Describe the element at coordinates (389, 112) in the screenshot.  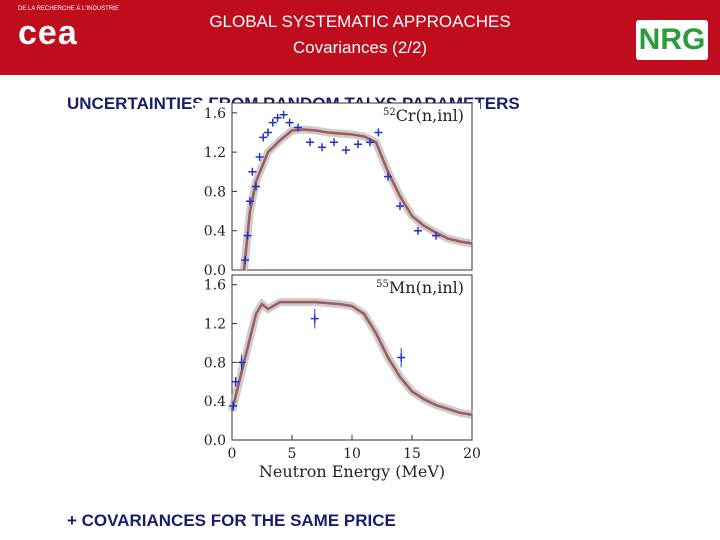
I see `annotation-mass: 52` at that location.